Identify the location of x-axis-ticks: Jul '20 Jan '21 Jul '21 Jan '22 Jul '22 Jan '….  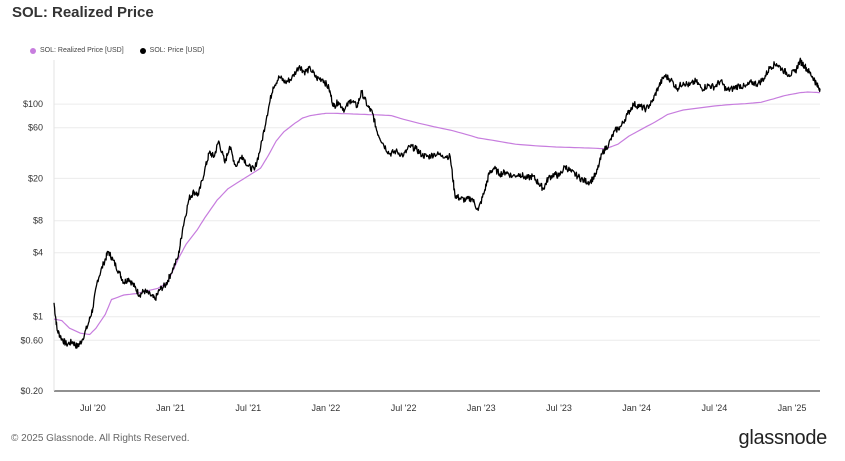
(443, 408).